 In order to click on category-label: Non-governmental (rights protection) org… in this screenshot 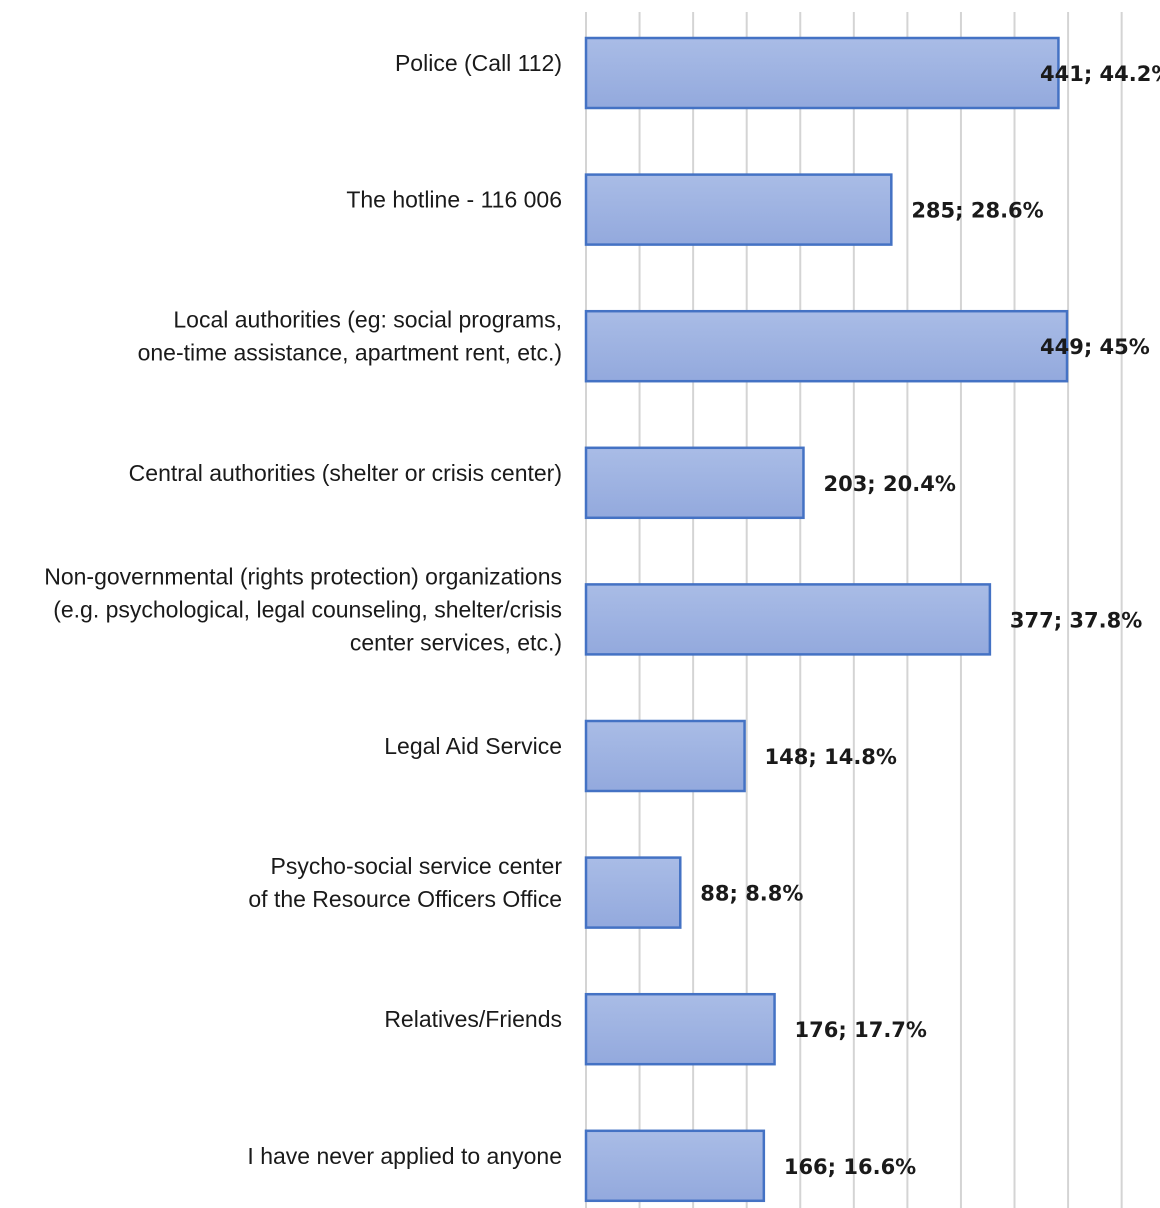, I will do `click(303, 576)`.